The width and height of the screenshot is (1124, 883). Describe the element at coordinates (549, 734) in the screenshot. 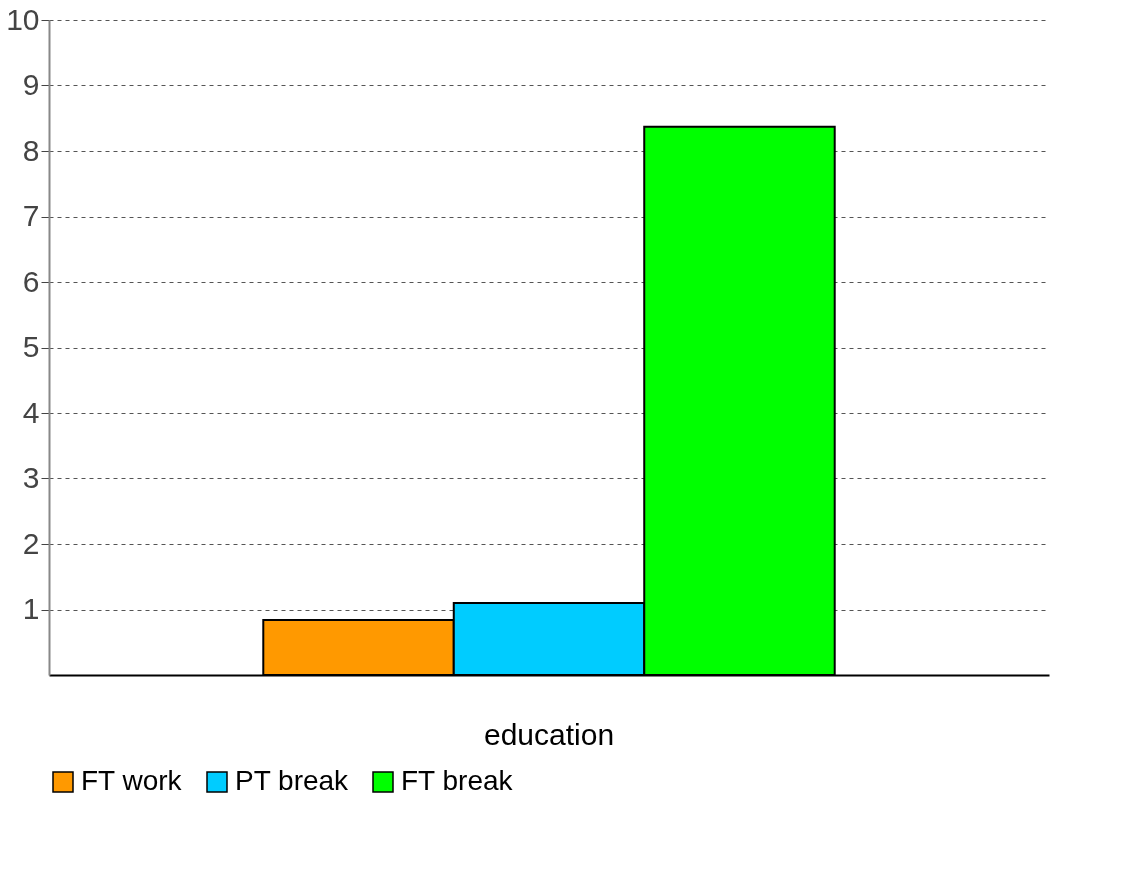

I see `x-tick-label: education` at that location.